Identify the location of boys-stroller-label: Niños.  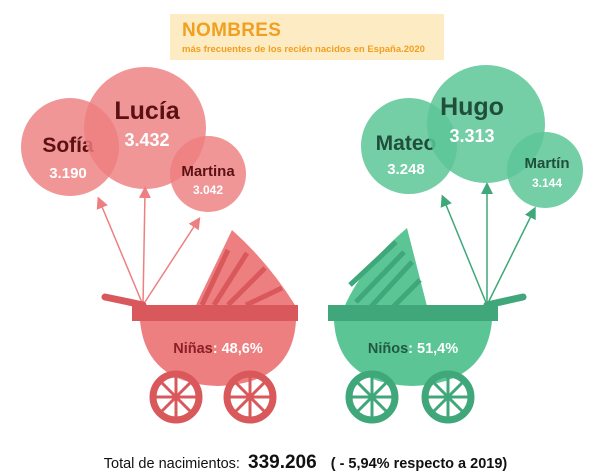
(388, 349).